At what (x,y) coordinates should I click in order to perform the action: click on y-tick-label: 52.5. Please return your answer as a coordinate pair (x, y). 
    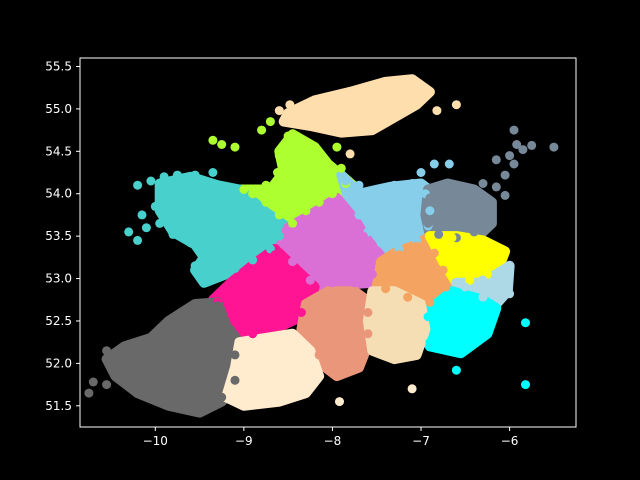
    Looking at the image, I should click on (58, 321).